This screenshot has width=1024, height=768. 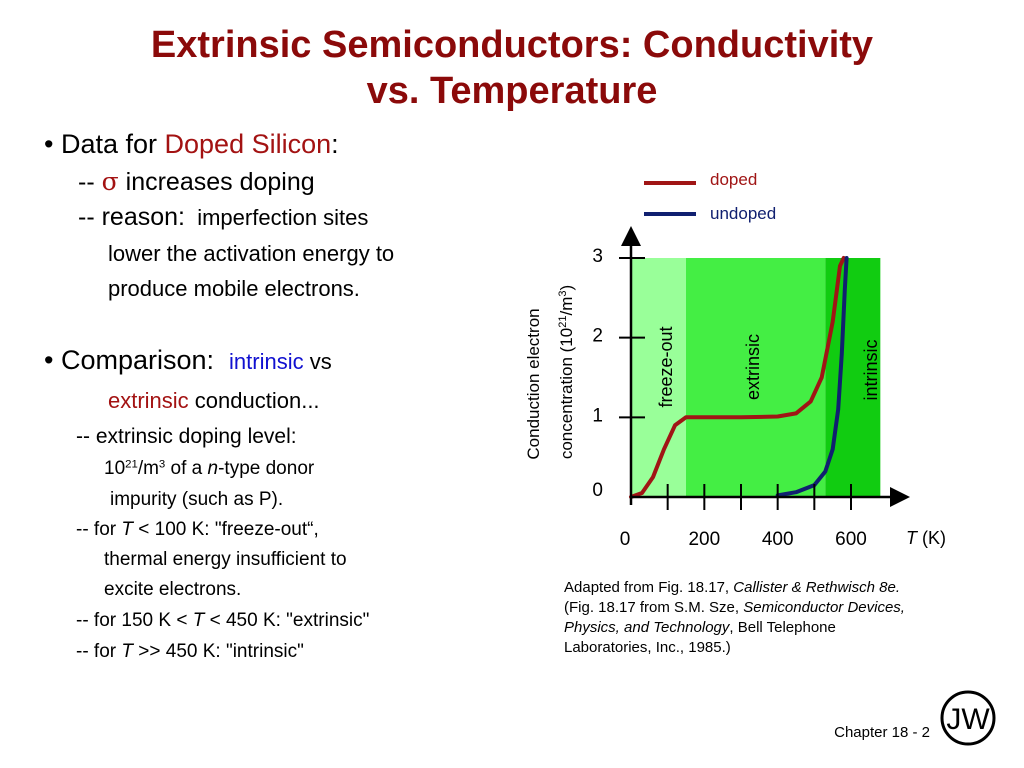 I want to click on title-line-1: Extrinsic Semiconductors: Conductivity, so click(x=512, y=45).